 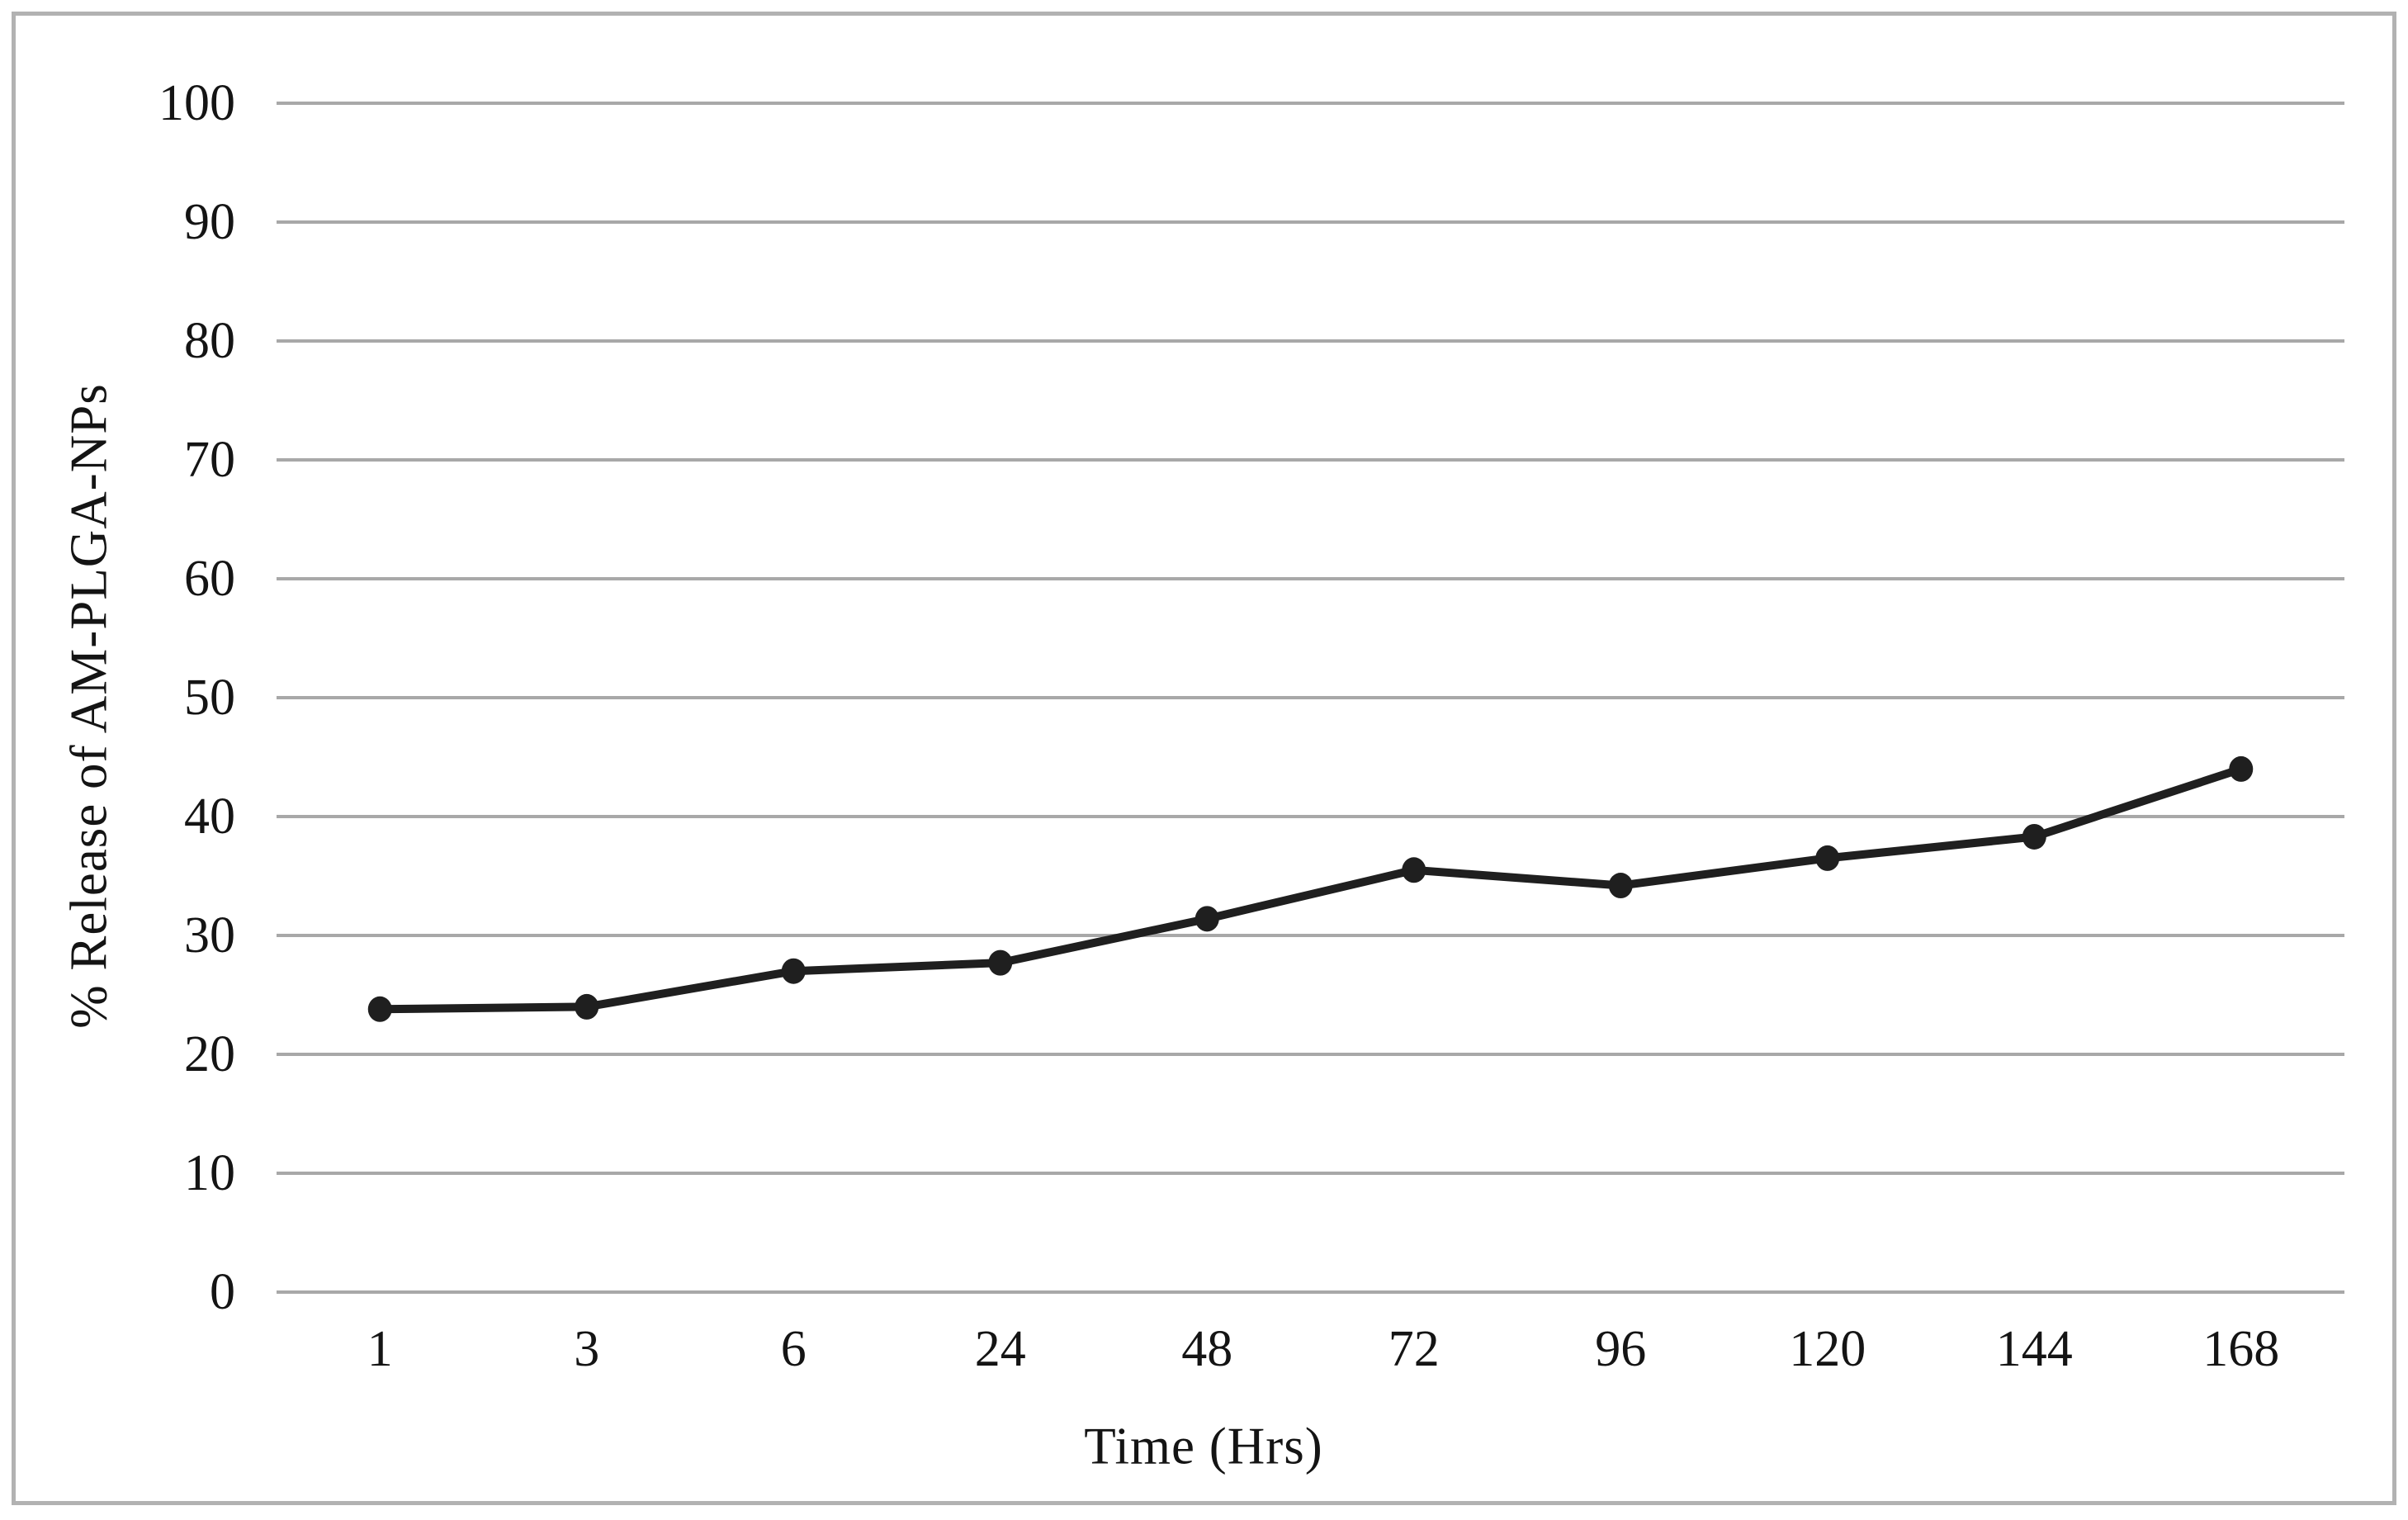 I want to click on y-tick-label: 50, so click(x=209, y=698).